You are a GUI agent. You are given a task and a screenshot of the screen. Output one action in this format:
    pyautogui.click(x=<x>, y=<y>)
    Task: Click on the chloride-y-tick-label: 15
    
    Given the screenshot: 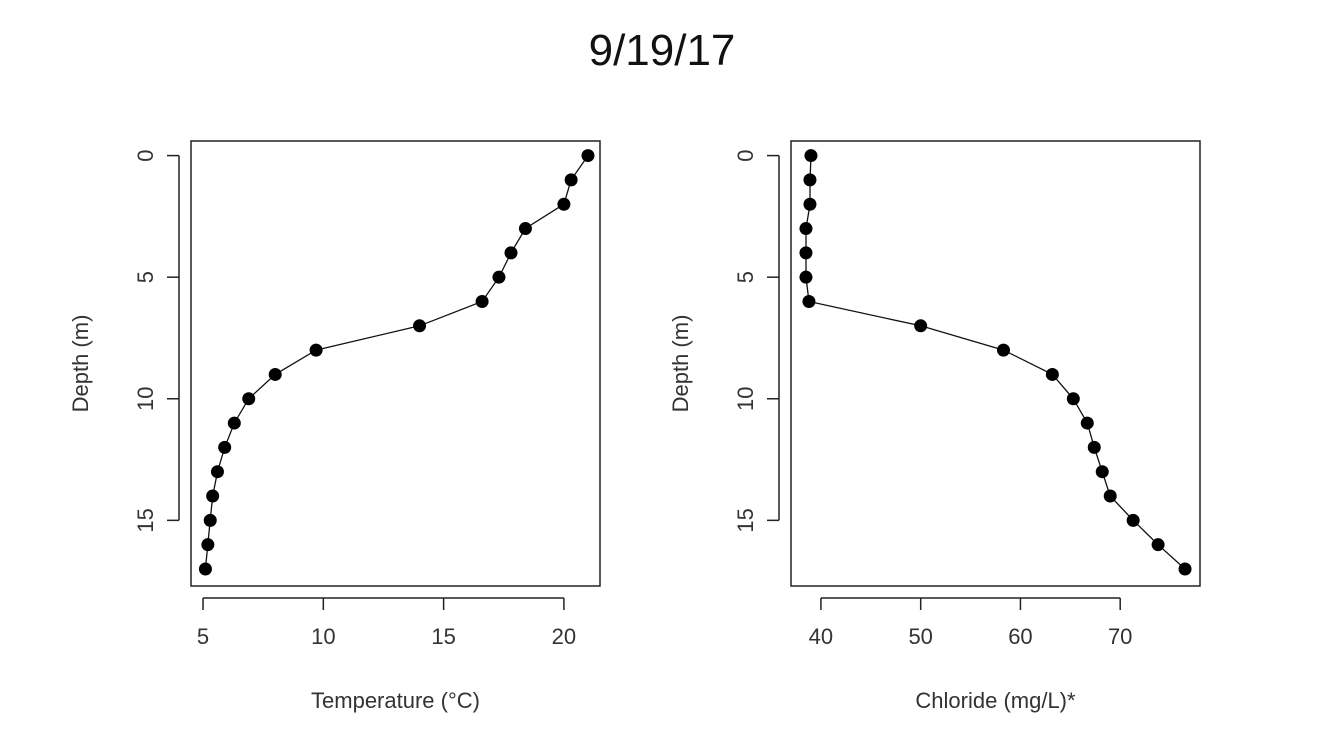 What is the action you would take?
    pyautogui.click(x=745, y=520)
    